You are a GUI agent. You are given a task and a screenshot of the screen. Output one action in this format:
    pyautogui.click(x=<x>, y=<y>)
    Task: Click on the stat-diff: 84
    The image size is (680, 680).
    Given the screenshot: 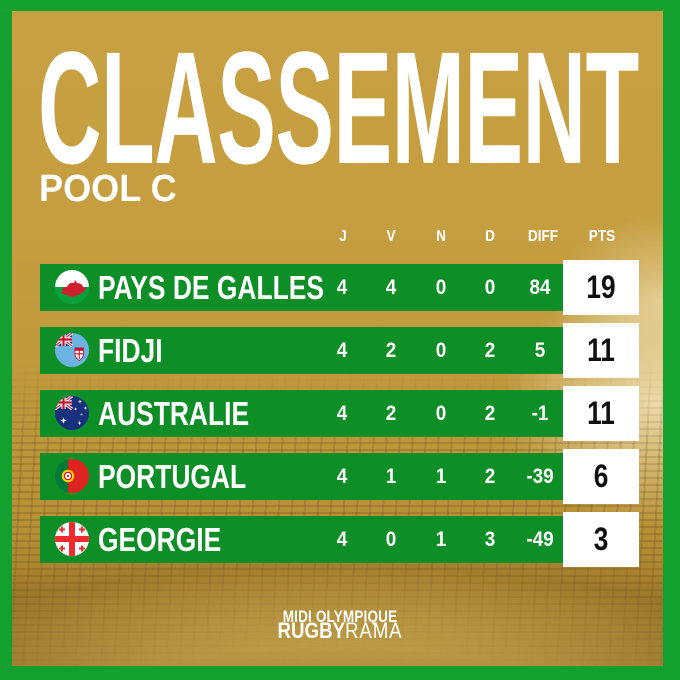 What is the action you would take?
    pyautogui.click(x=540, y=287)
    